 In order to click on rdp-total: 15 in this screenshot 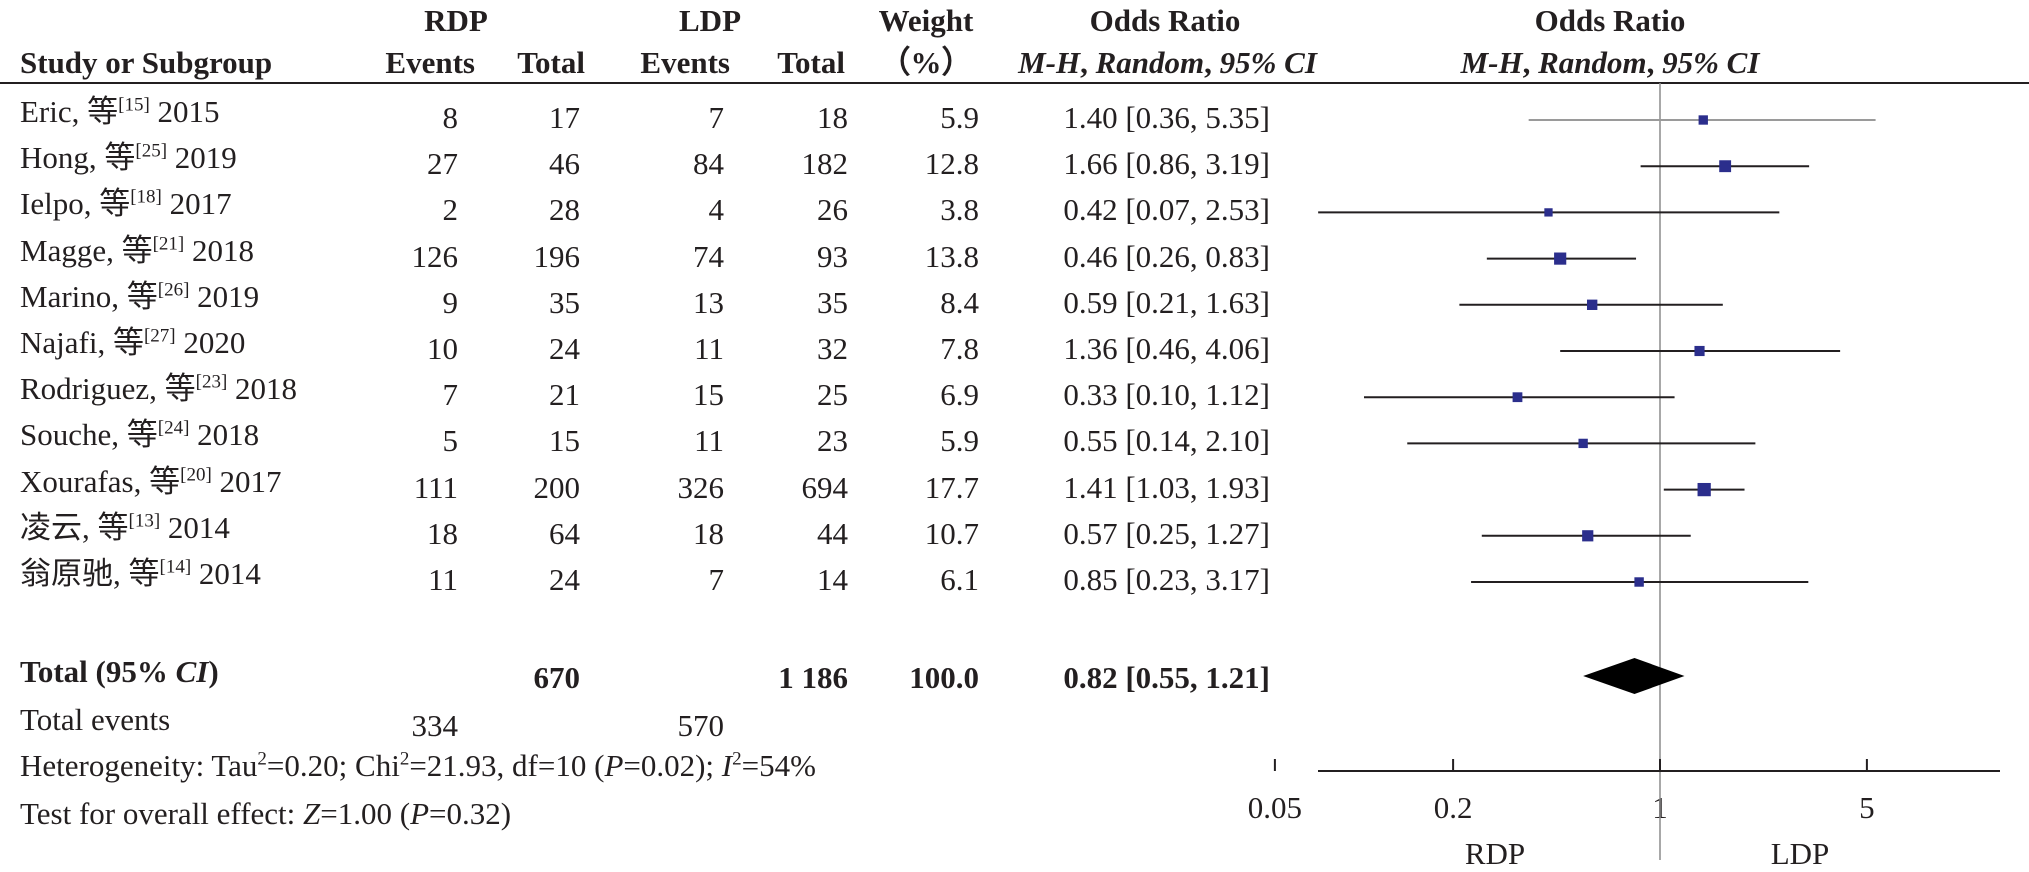, I will do `click(564, 441)`.